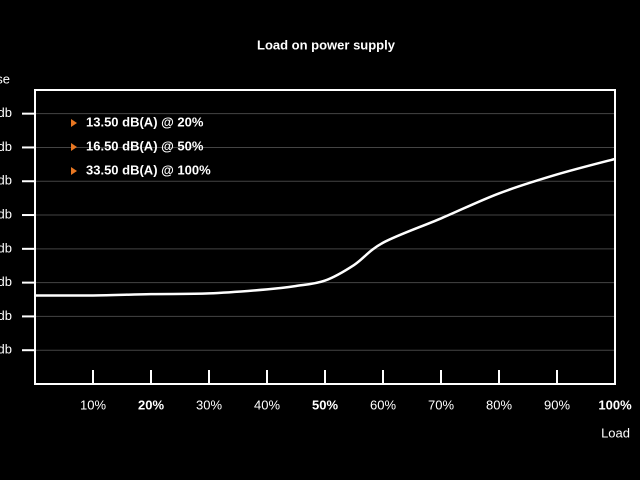 Image resolution: width=640 pixels, height=480 pixels. Describe the element at coordinates (151, 404) in the screenshot. I see `x-tick-label: 20%` at that location.